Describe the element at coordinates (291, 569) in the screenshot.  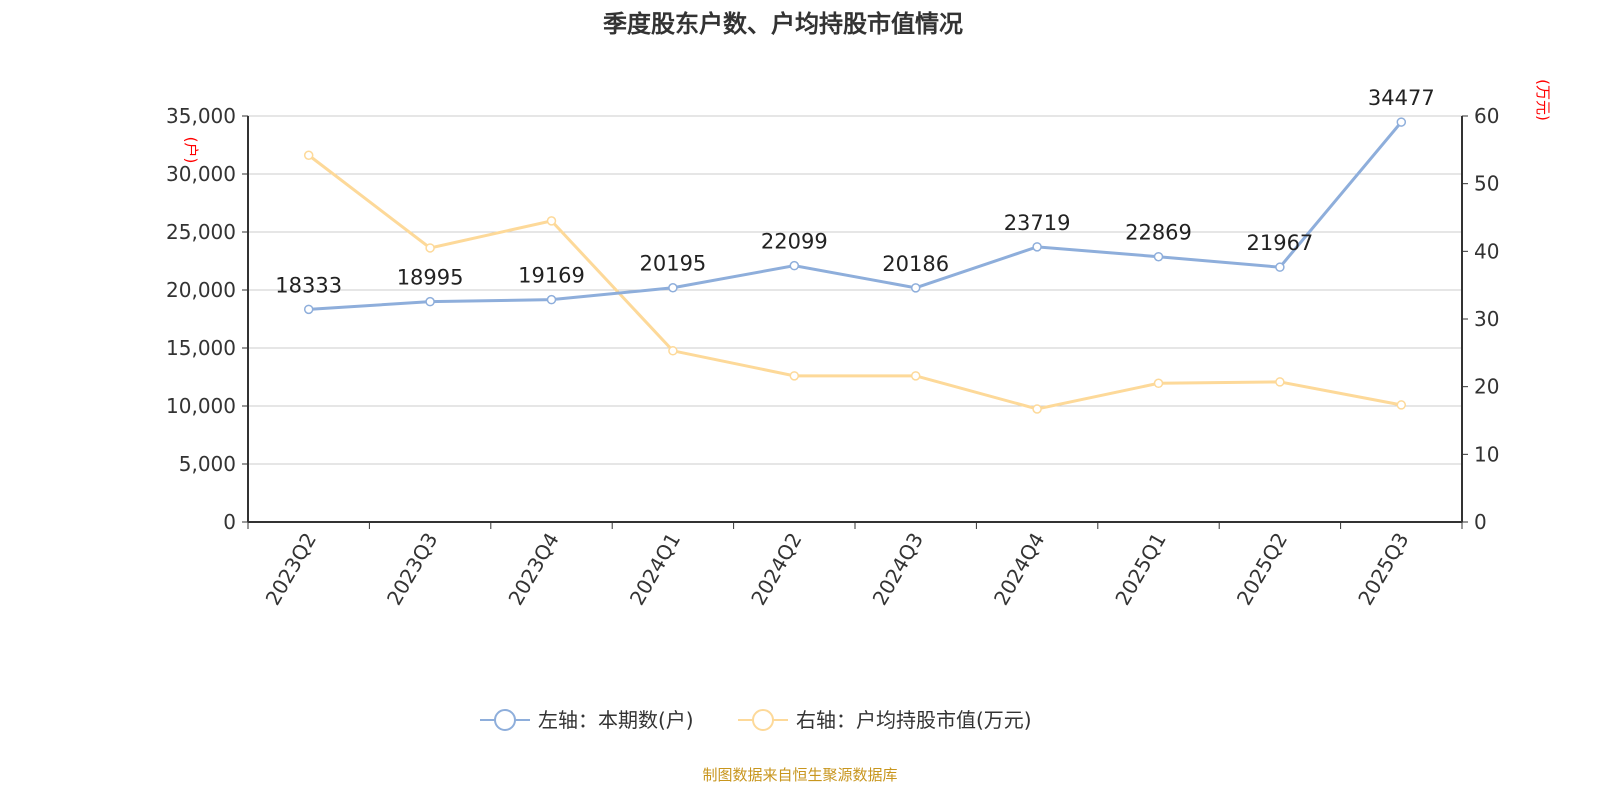
I see `x-tick-label: 2023Q2` at that location.